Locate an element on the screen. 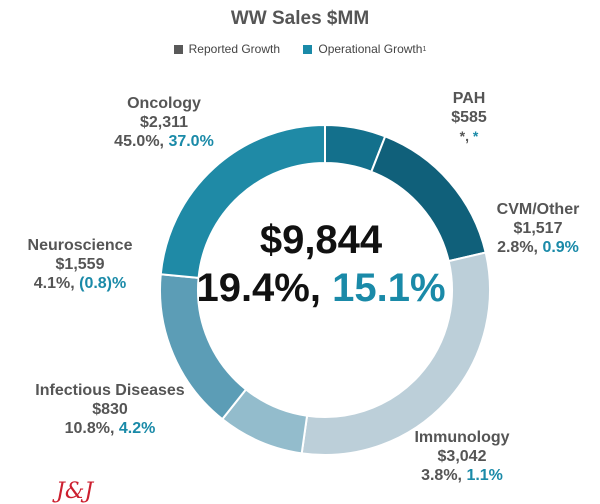 This screenshot has width=600, height=504. operational-growth: 1.1% is located at coordinates (484, 475).